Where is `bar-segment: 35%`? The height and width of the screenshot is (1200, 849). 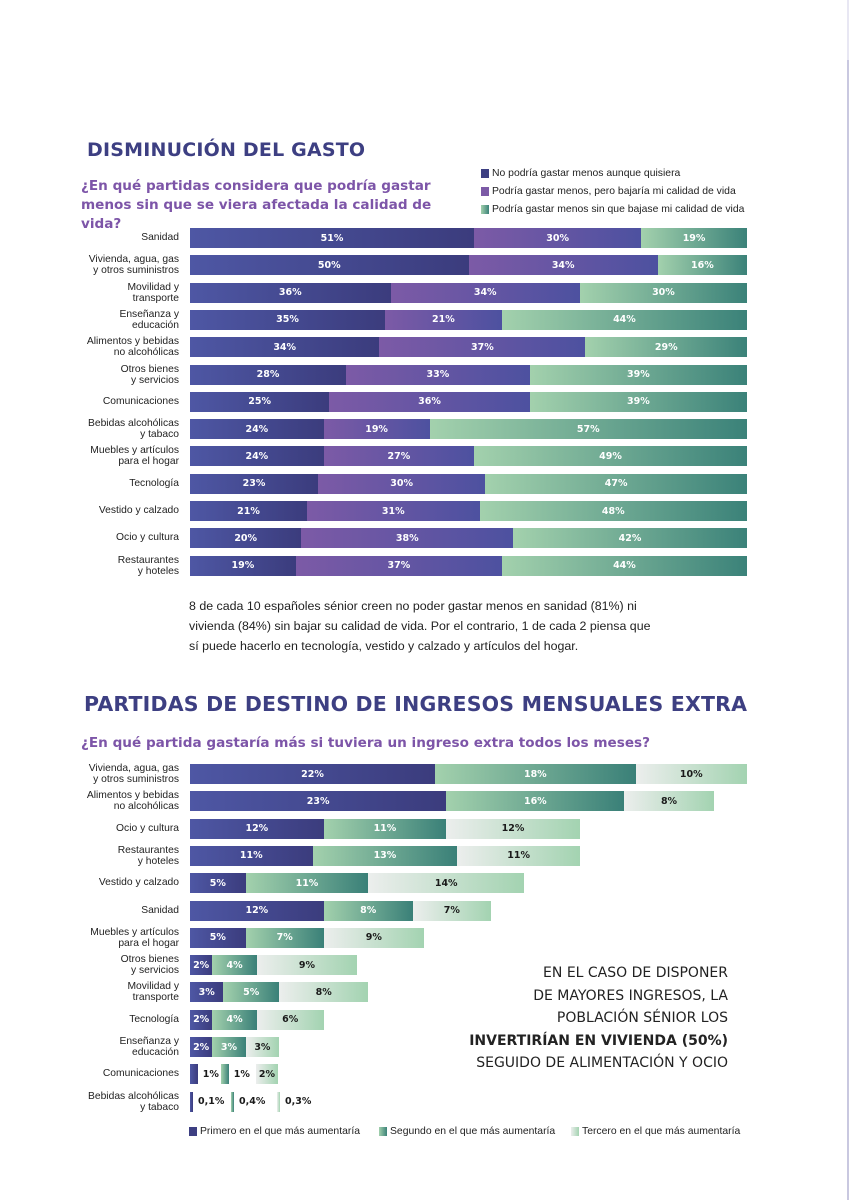
bar-segment: 35% is located at coordinates (287, 319).